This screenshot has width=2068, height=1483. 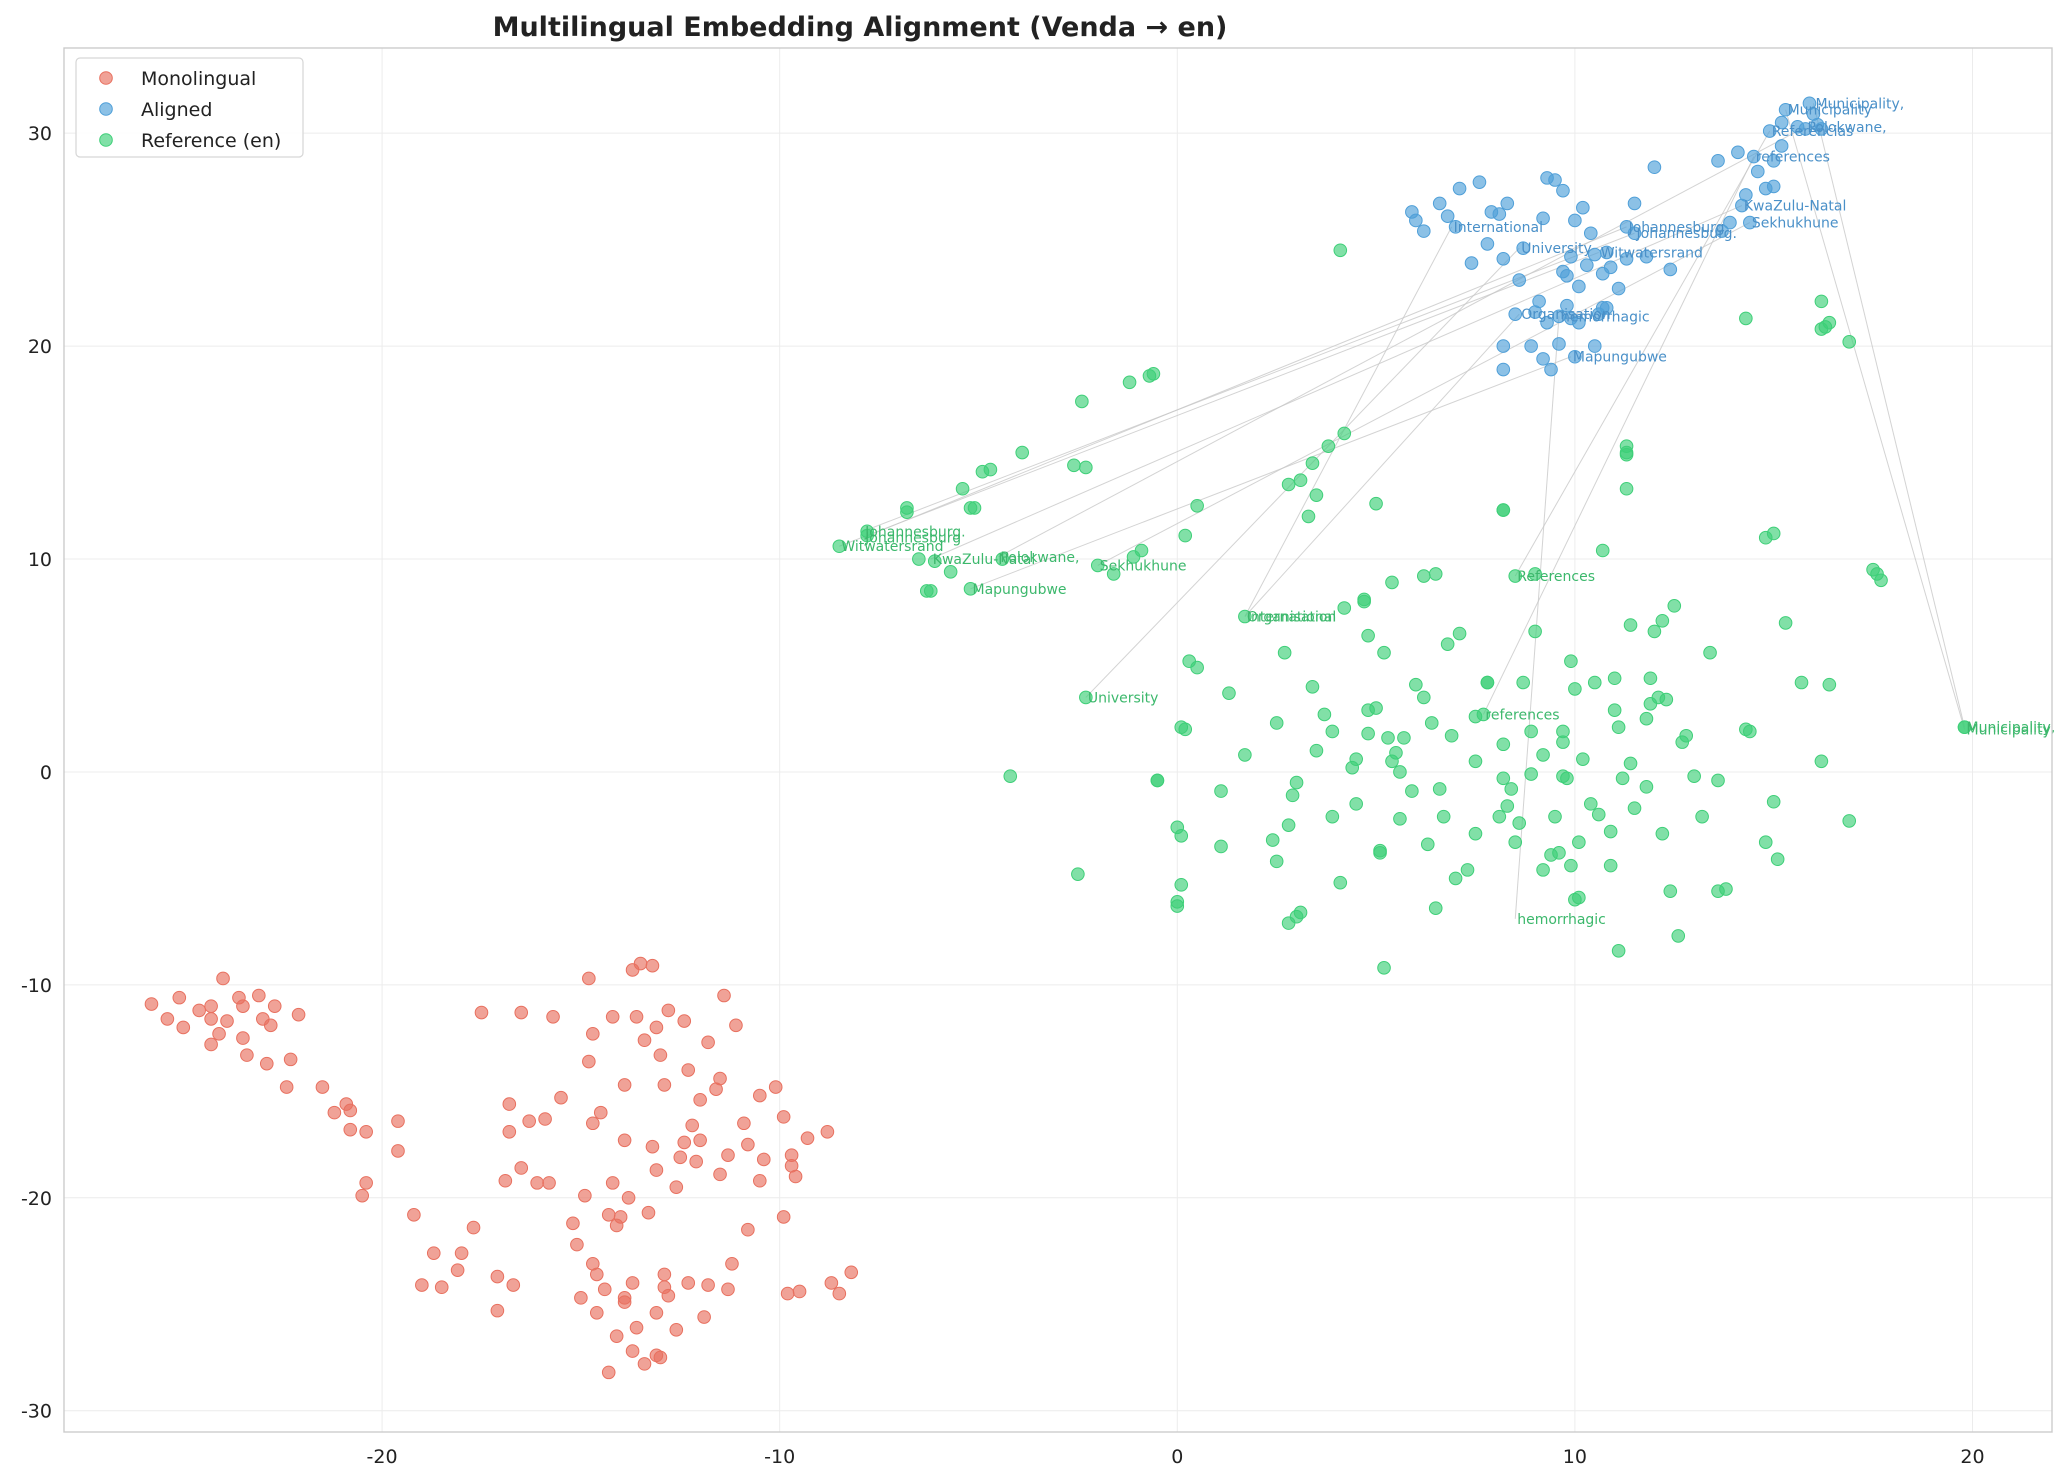 What do you see at coordinates (1830, 111) in the screenshot?
I see `aligned-point-label: Municipality` at bounding box center [1830, 111].